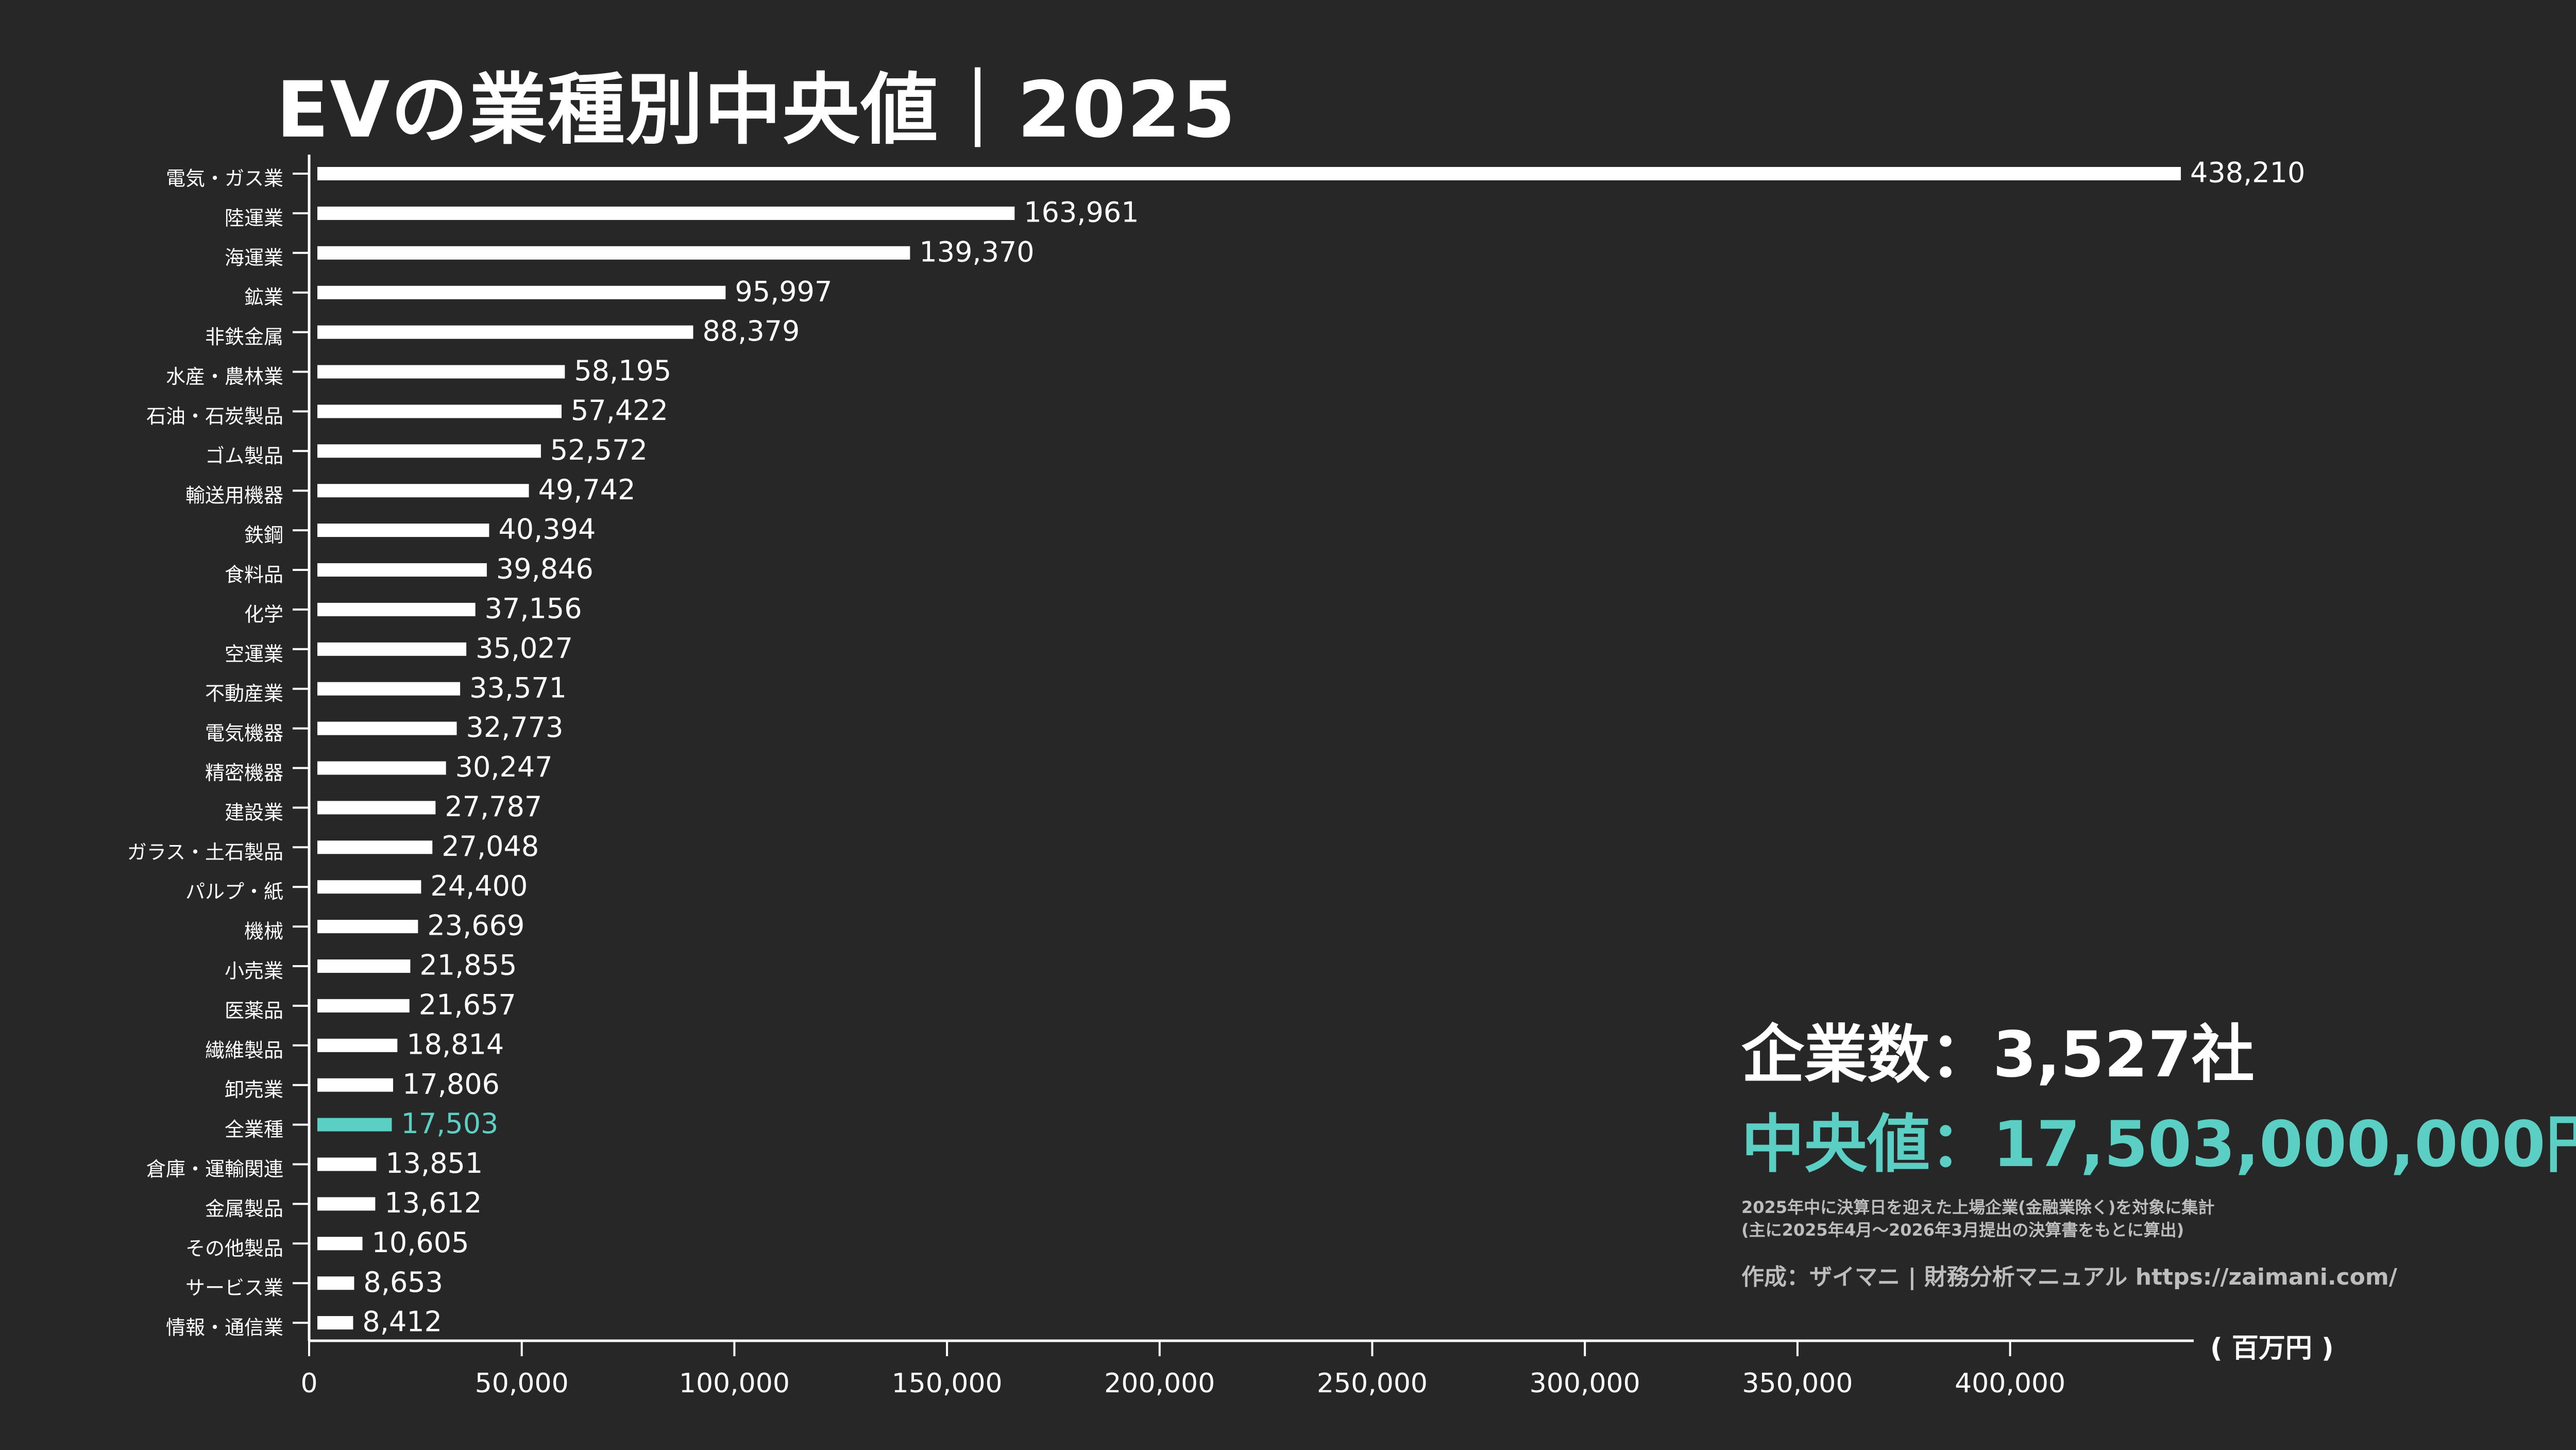 Image resolution: width=2576 pixels, height=1450 pixels. Describe the element at coordinates (234, 1288) in the screenshot. I see `category-label: サービス業` at that location.